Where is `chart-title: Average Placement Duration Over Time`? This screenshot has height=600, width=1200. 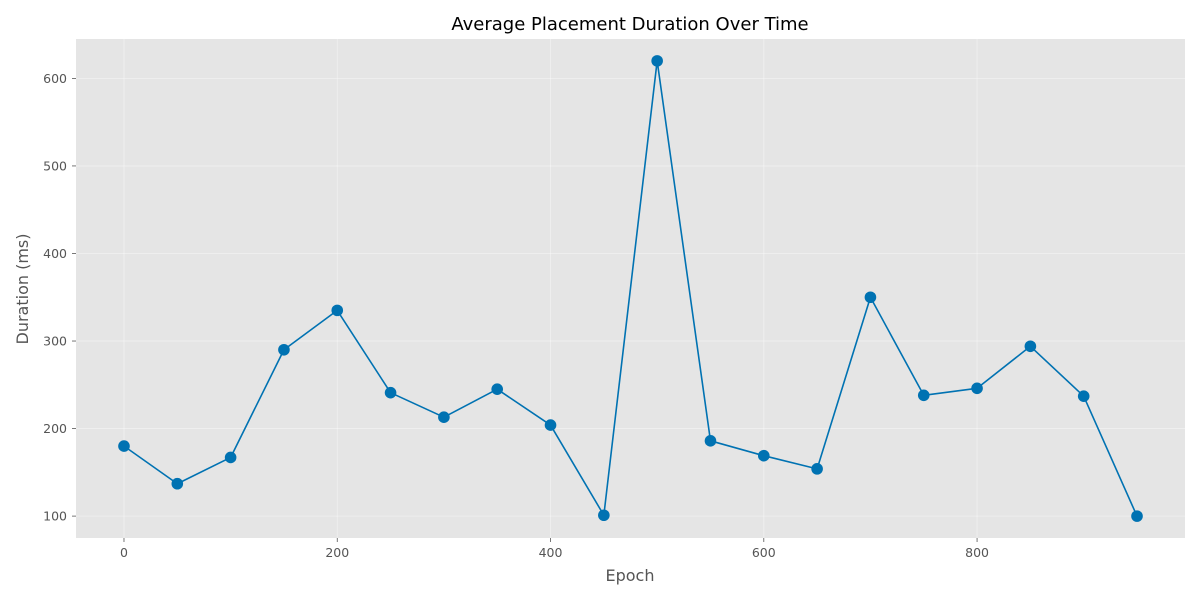
chart-title: Average Placement Duration Over Time is located at coordinates (629, 24).